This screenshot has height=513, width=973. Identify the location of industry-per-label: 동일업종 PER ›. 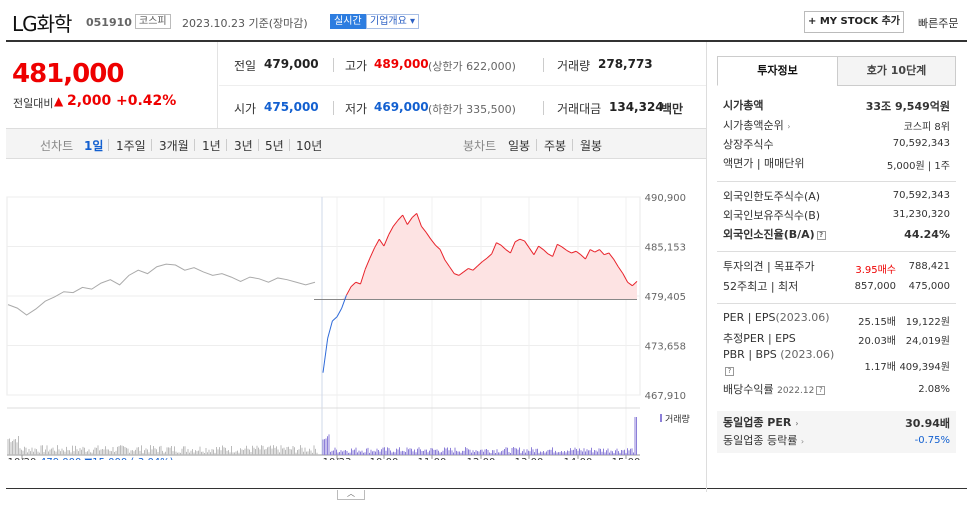
(761, 422).